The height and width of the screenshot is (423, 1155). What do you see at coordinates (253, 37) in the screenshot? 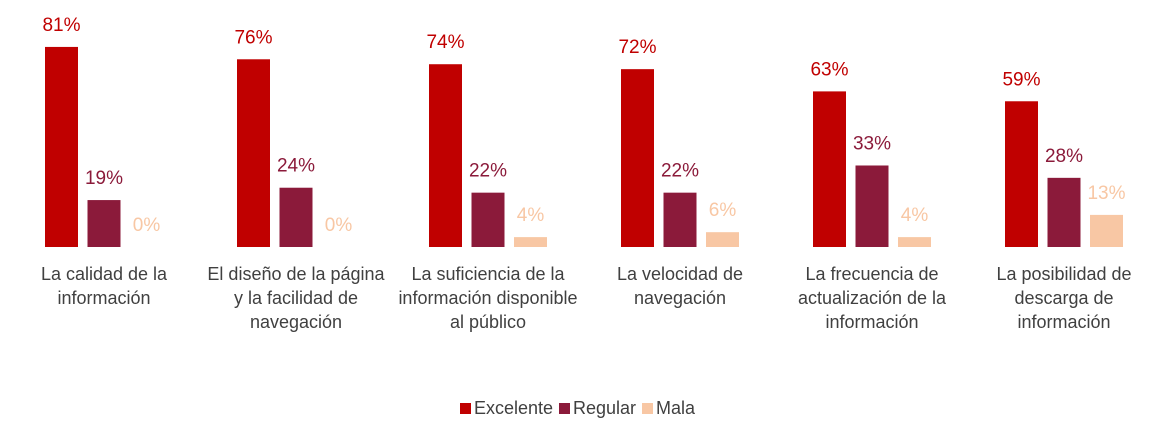
I see `value-label: 76%` at bounding box center [253, 37].